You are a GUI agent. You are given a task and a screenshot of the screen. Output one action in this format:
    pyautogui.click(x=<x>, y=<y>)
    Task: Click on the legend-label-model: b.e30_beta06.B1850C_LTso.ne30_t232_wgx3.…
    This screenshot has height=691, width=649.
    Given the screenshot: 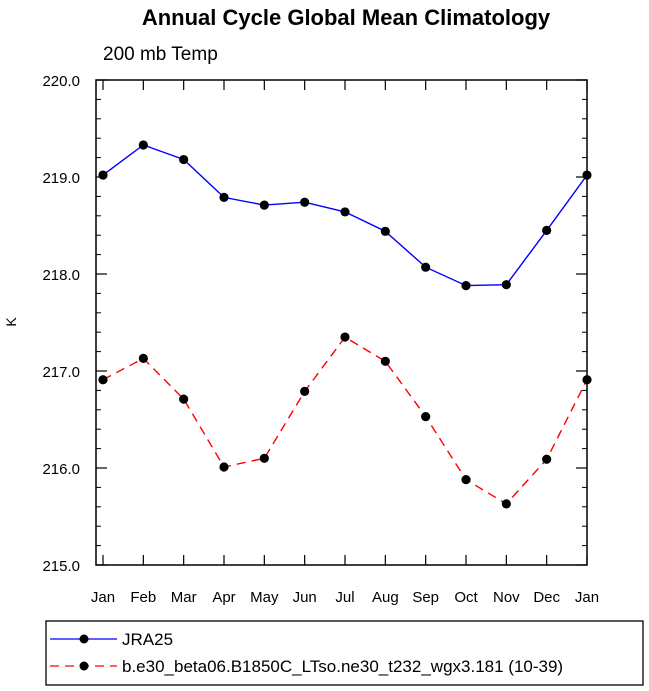 What is the action you would take?
    pyautogui.click(x=342, y=666)
    